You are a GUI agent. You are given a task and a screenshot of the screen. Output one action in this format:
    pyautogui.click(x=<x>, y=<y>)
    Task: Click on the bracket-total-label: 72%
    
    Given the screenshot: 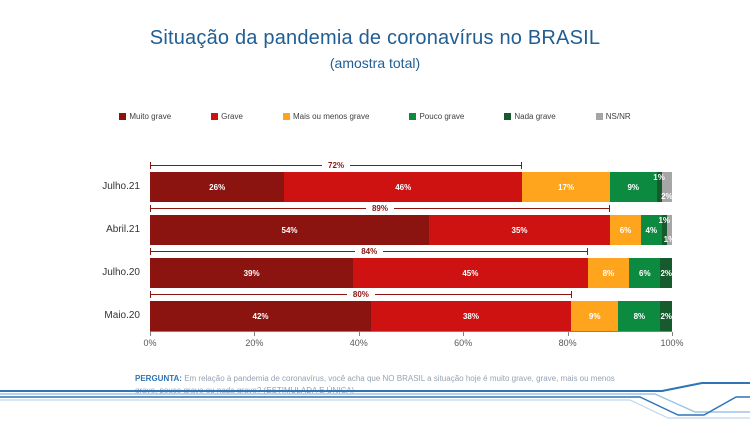 What is the action you would take?
    pyautogui.click(x=336, y=165)
    